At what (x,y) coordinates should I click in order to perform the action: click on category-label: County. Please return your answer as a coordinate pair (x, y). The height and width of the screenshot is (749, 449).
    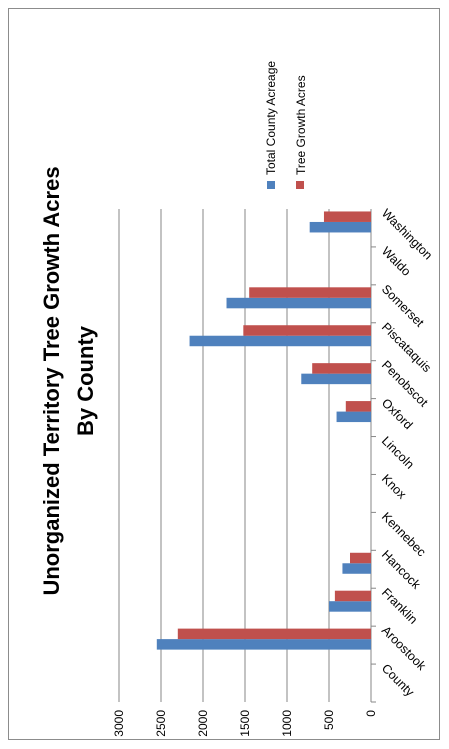
    Looking at the image, I should click on (398, 680).